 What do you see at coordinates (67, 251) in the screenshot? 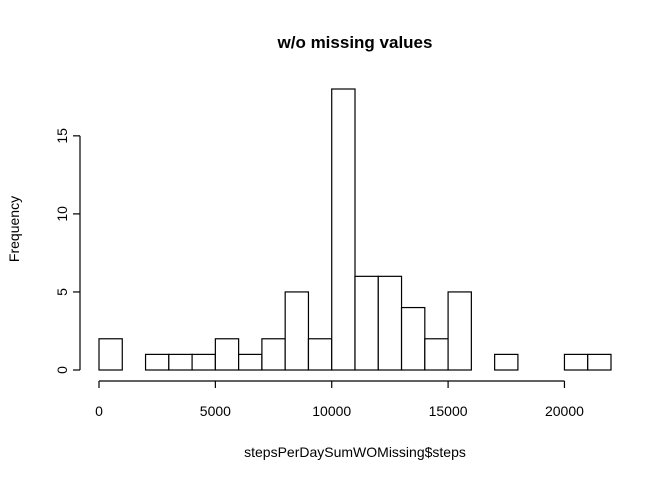
I see `y-axis: 0 5 10 15` at bounding box center [67, 251].